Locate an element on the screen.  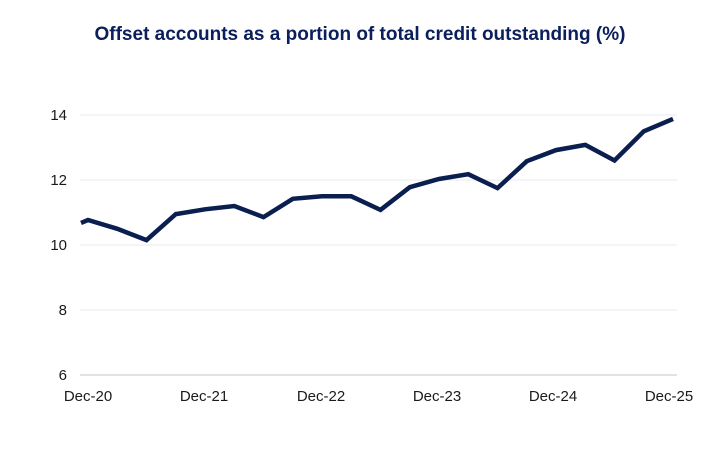
y-tick-label: 6 is located at coordinates (63, 375).